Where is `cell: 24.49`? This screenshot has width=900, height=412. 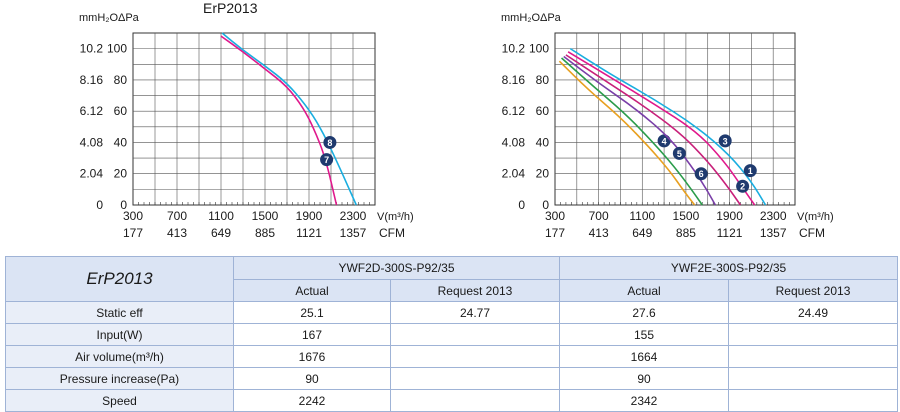 cell: 24.49 is located at coordinates (813, 312).